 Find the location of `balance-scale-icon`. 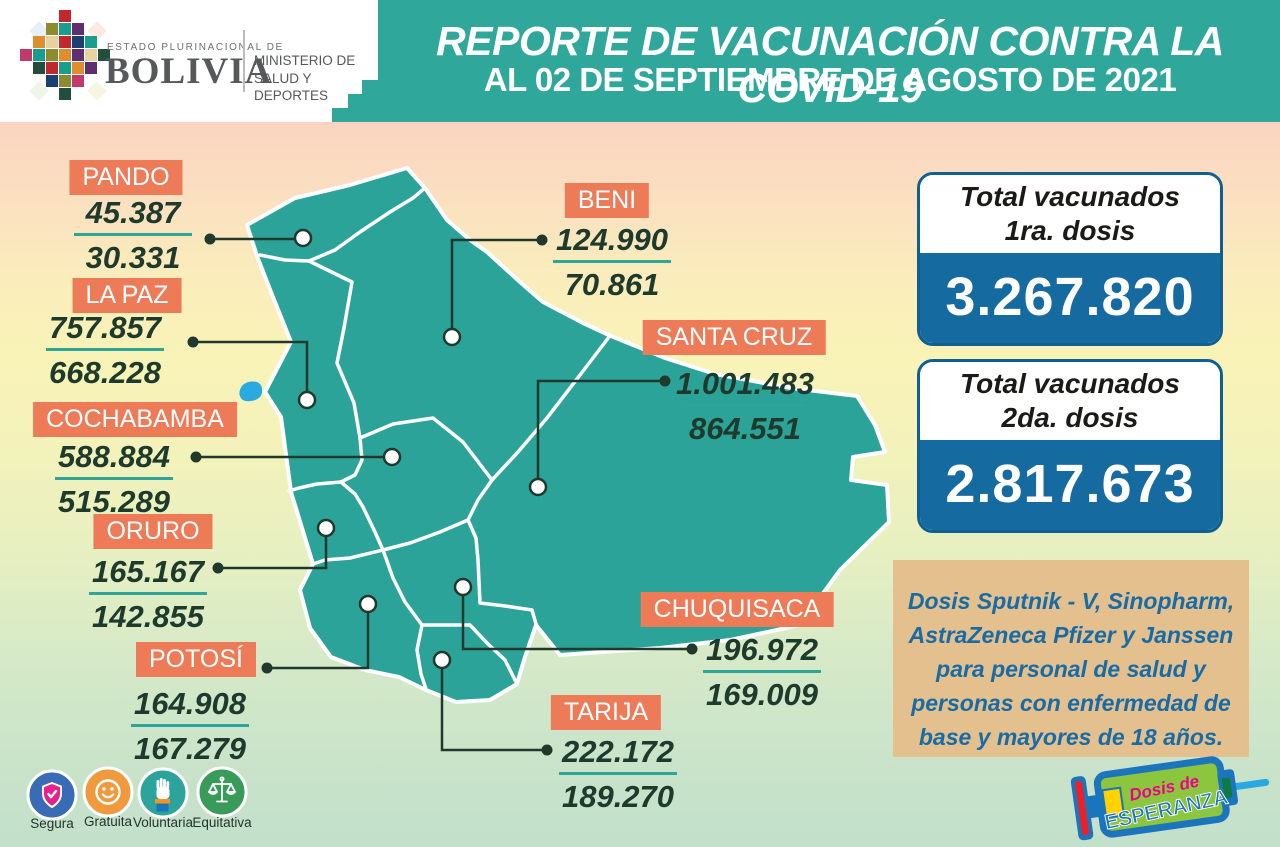

balance-scale-icon is located at coordinates (222, 792).